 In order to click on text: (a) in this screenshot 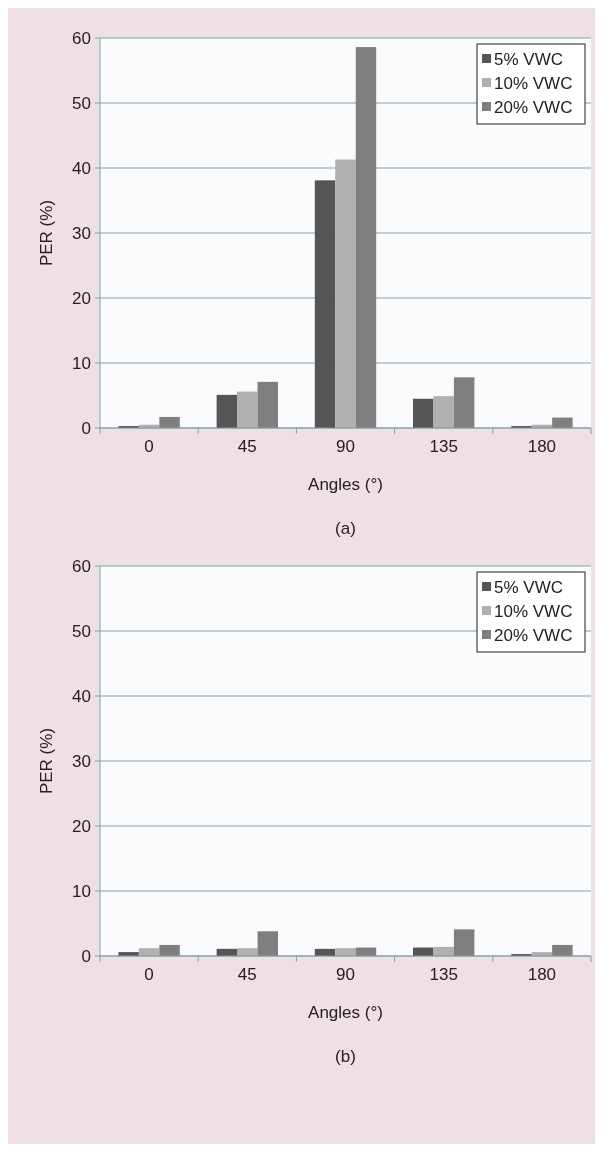, I will do `click(345, 528)`.